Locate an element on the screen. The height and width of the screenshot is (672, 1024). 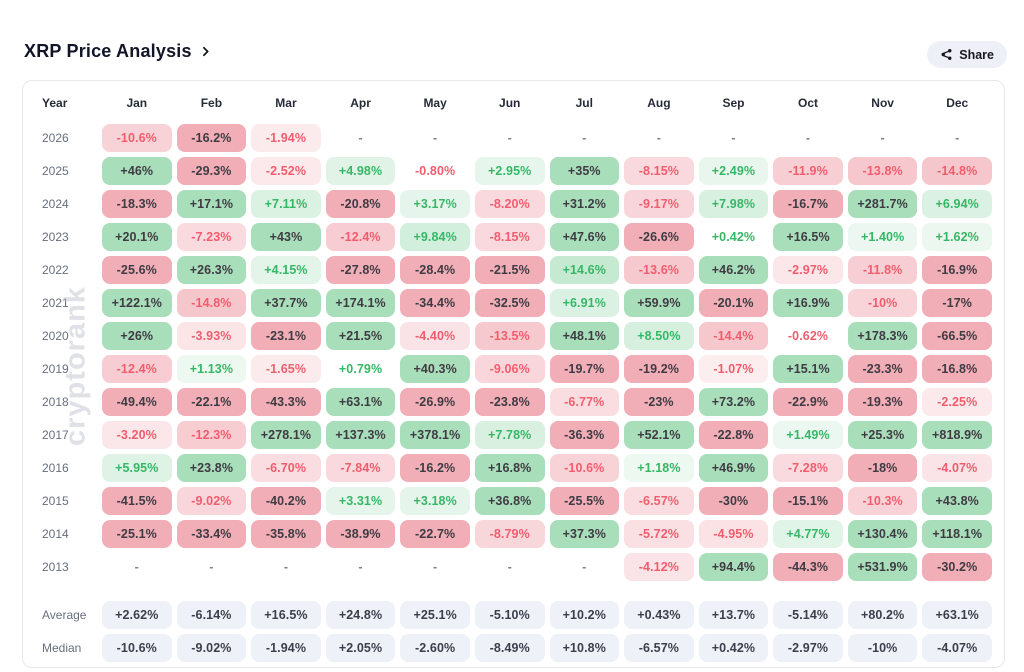
return-cell: +3.31% is located at coordinates (360, 500).